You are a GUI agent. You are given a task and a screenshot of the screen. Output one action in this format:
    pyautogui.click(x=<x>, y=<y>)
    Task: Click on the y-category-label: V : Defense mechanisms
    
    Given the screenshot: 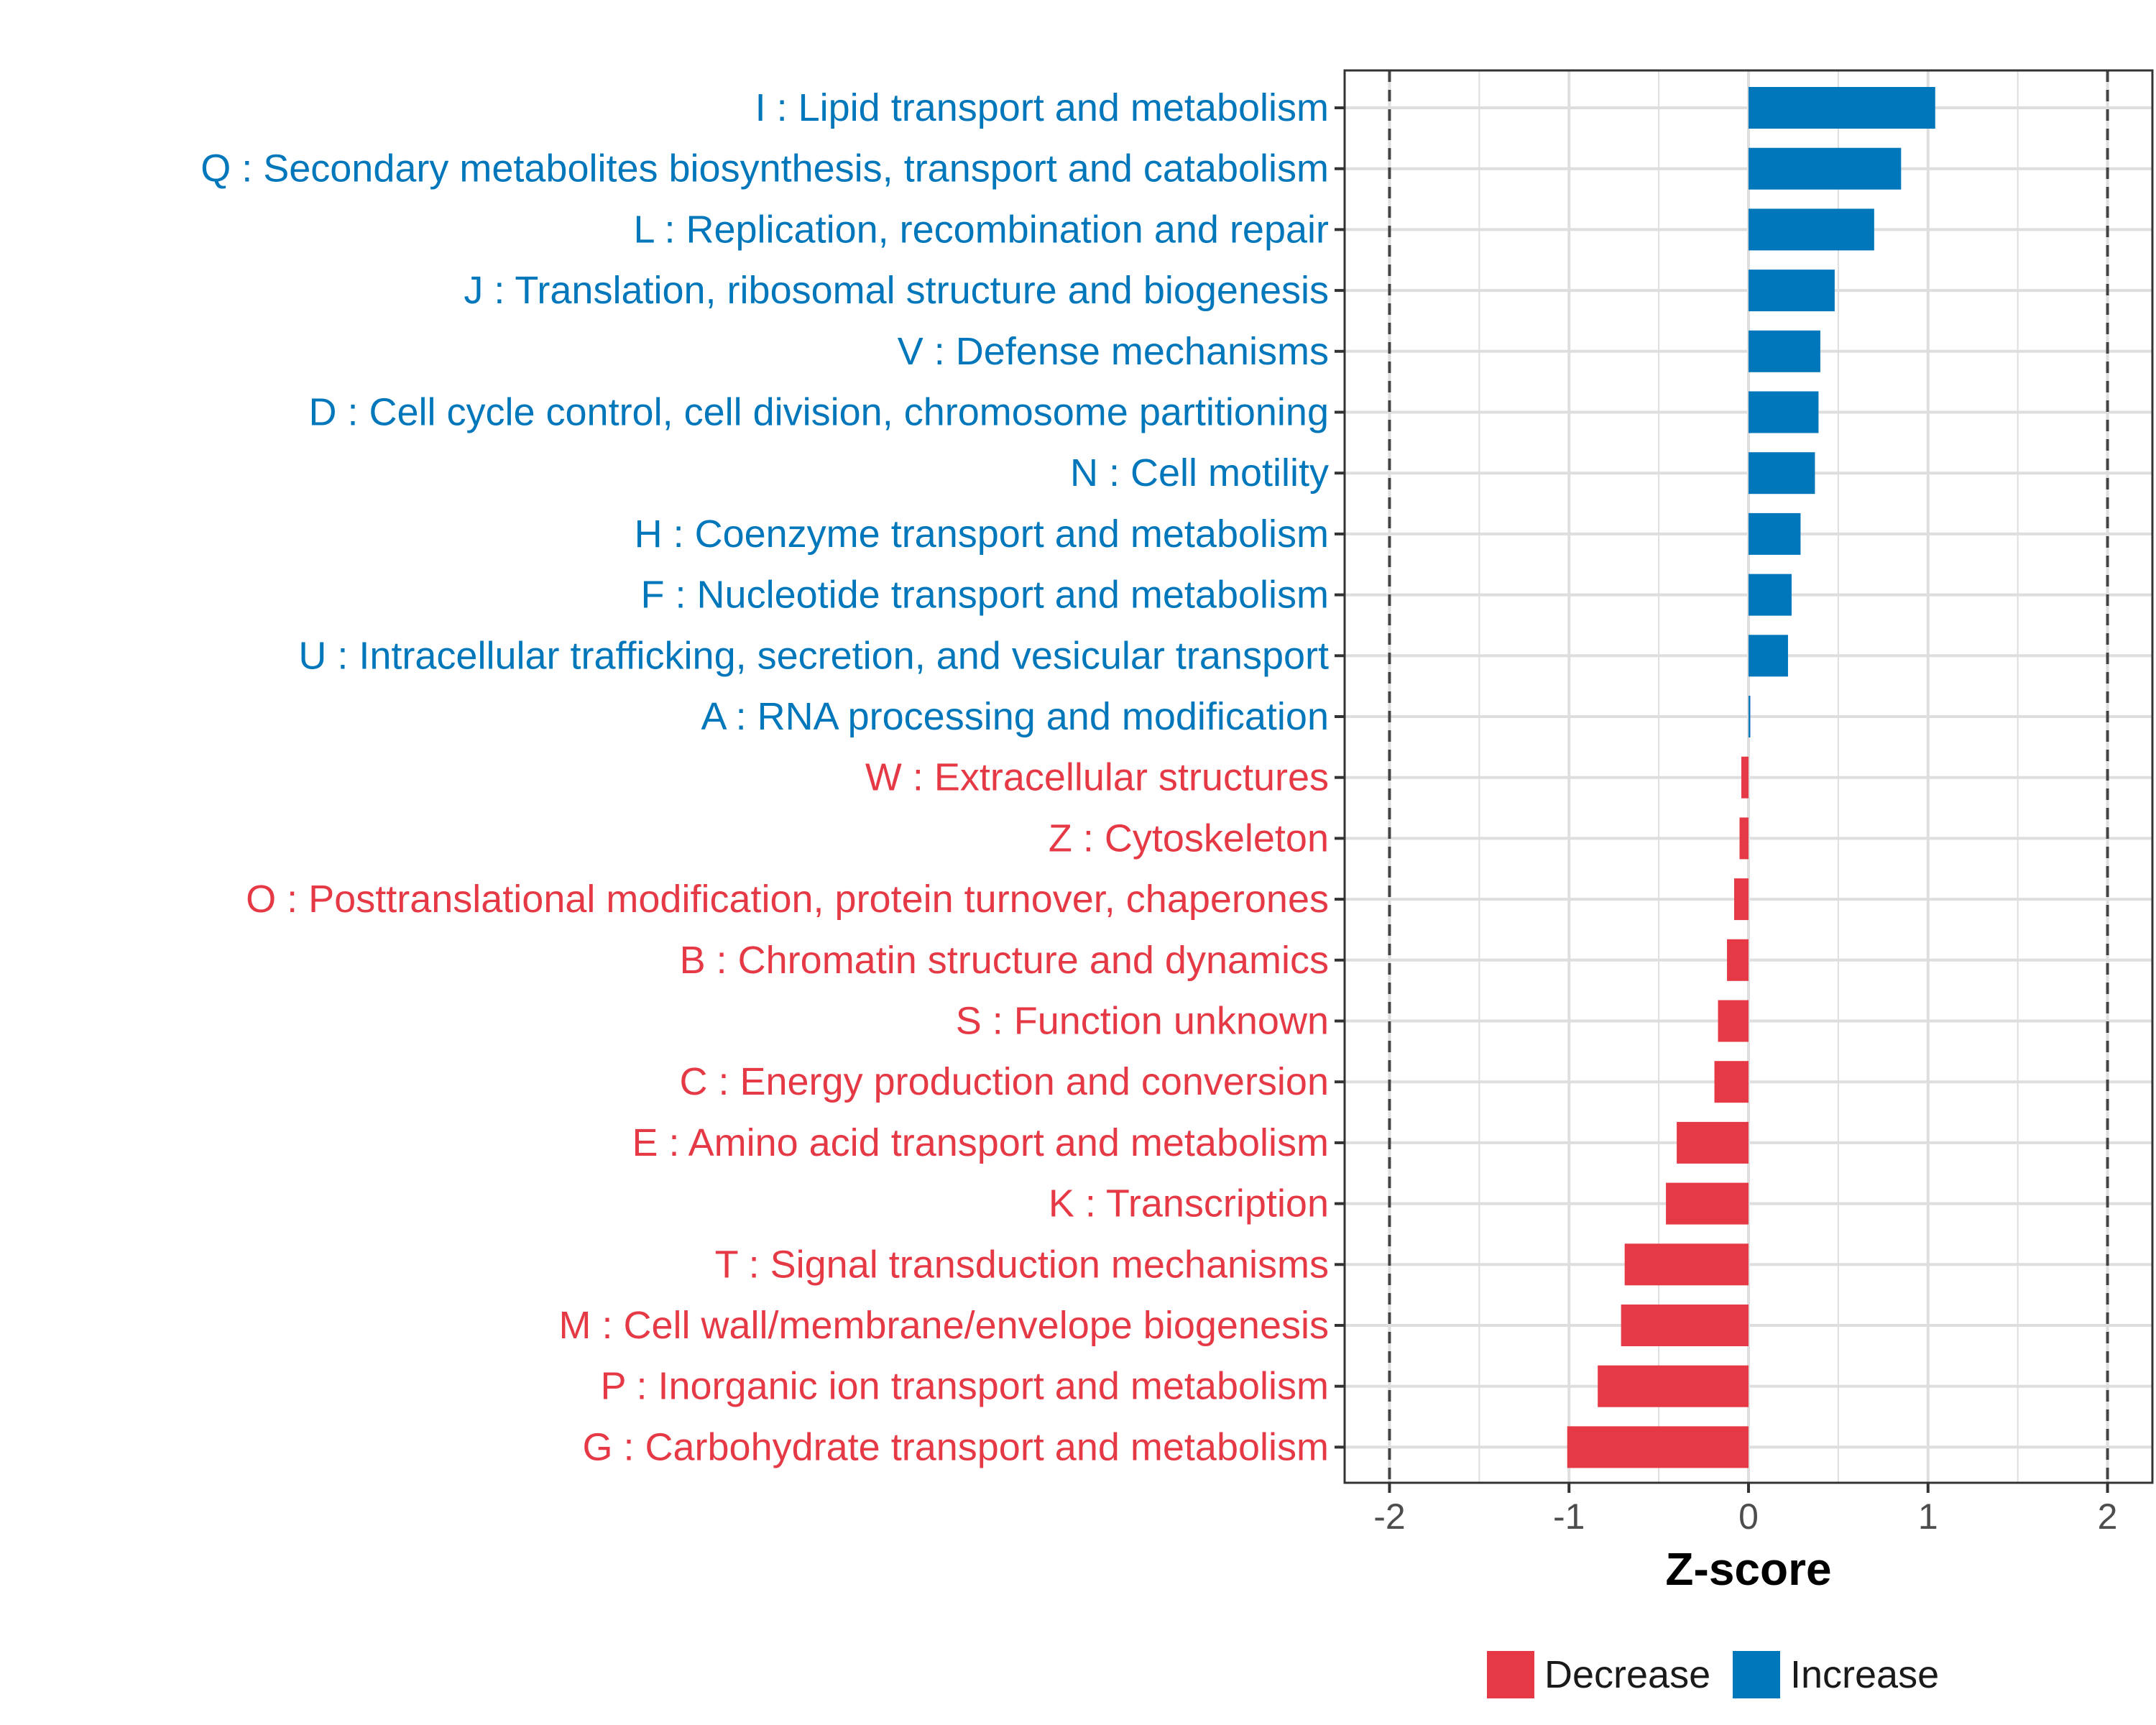 What is the action you would take?
    pyautogui.click(x=1113, y=351)
    